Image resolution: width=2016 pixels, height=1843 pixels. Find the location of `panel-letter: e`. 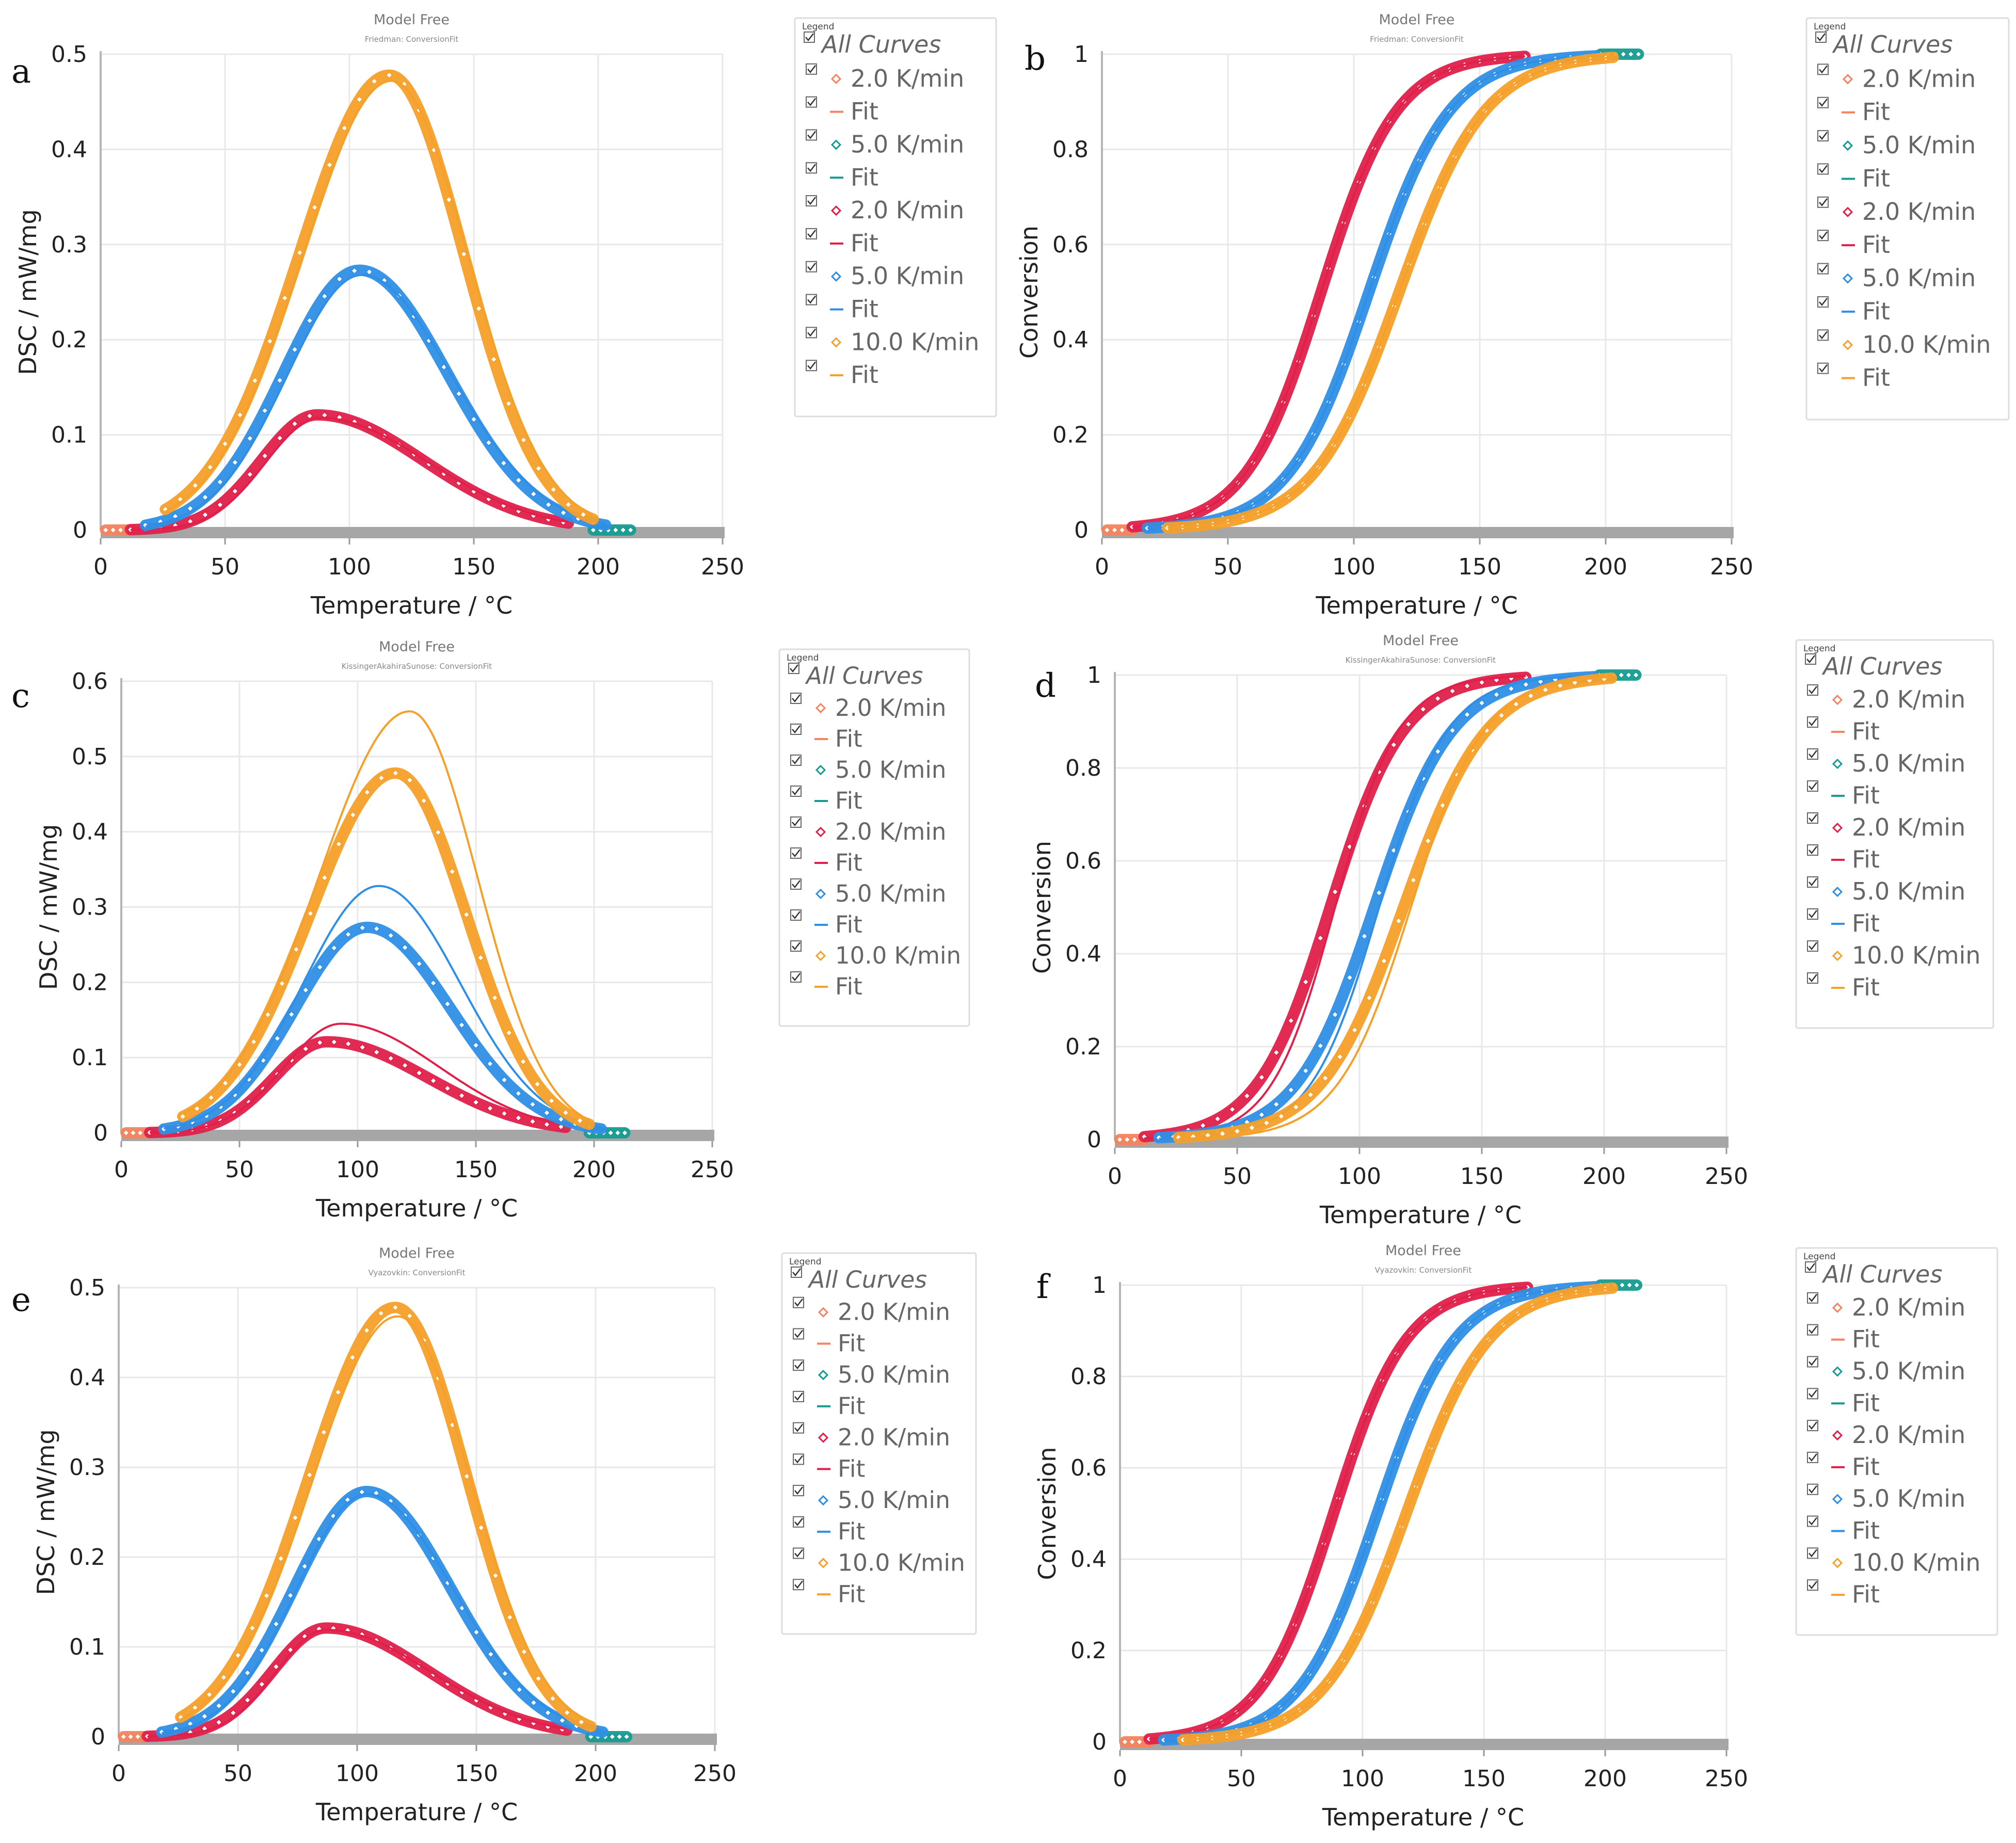

panel-letter: e is located at coordinates (21, 1300).